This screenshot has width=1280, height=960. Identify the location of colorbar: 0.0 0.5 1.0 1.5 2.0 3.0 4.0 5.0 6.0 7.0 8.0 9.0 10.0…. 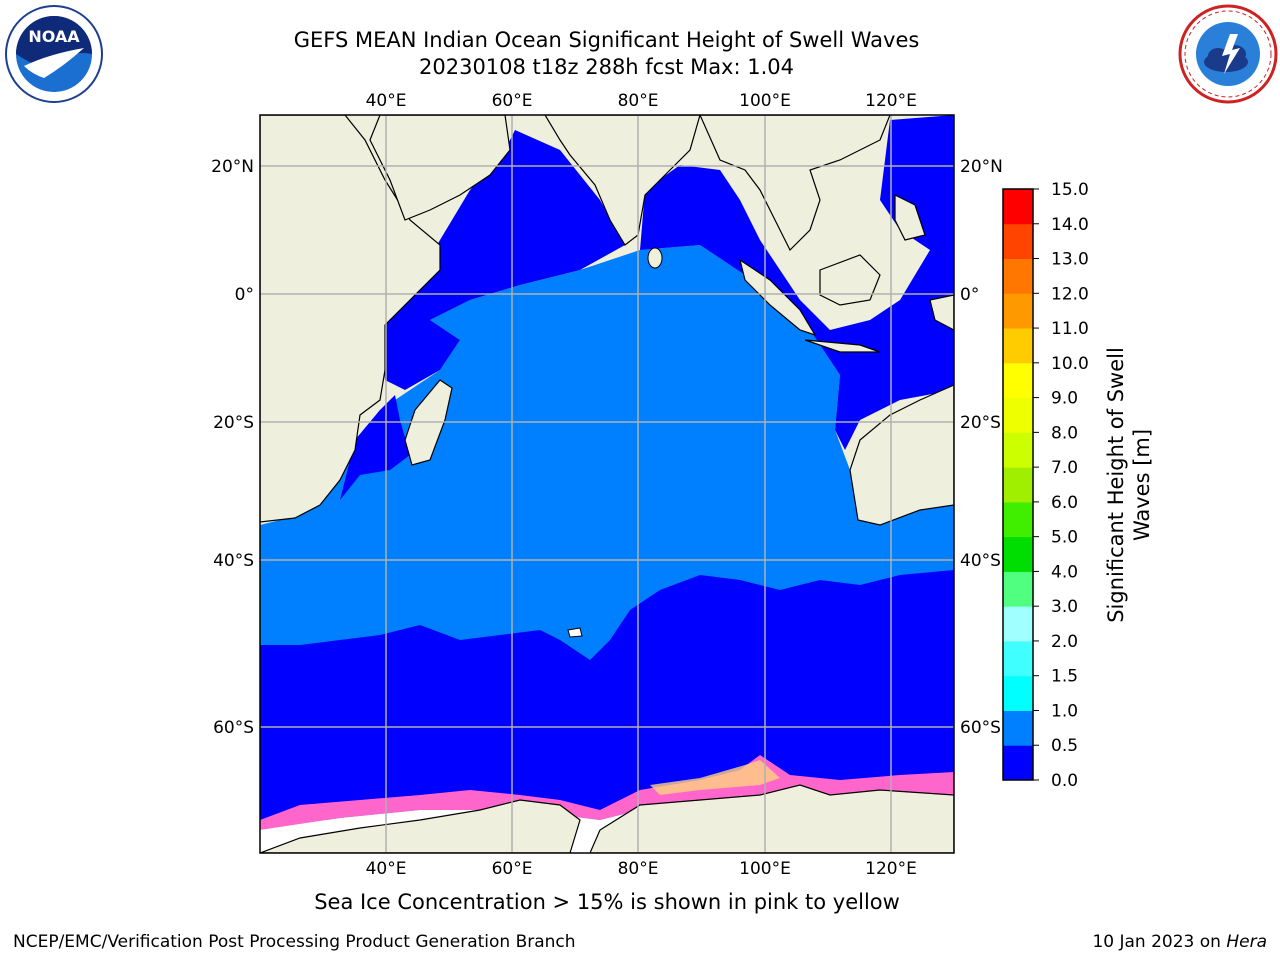
(1045, 485).